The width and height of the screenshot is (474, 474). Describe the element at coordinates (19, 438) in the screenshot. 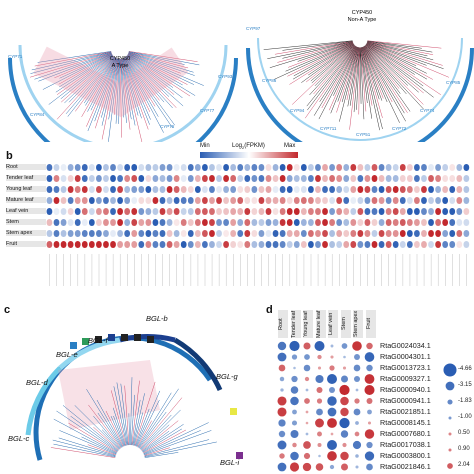

I see `clade-label-c: BGL-c` at that location.